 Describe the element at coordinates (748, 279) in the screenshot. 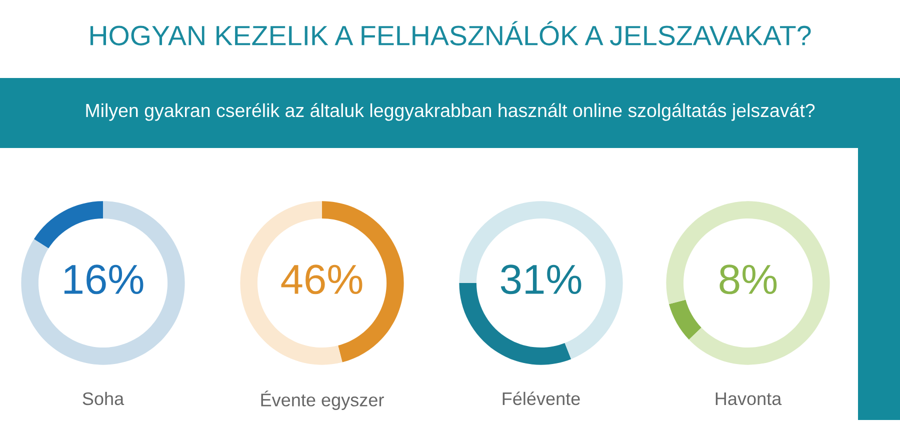

I see `text: 8%` at that location.